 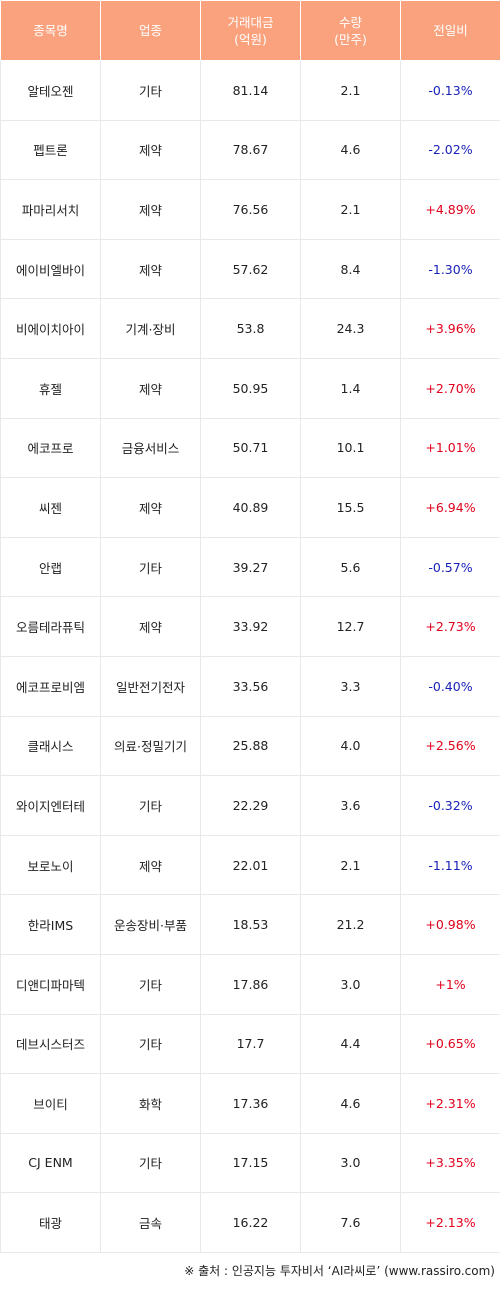 I want to click on cell-sector: 의료·정밀기기, so click(x=150, y=746).